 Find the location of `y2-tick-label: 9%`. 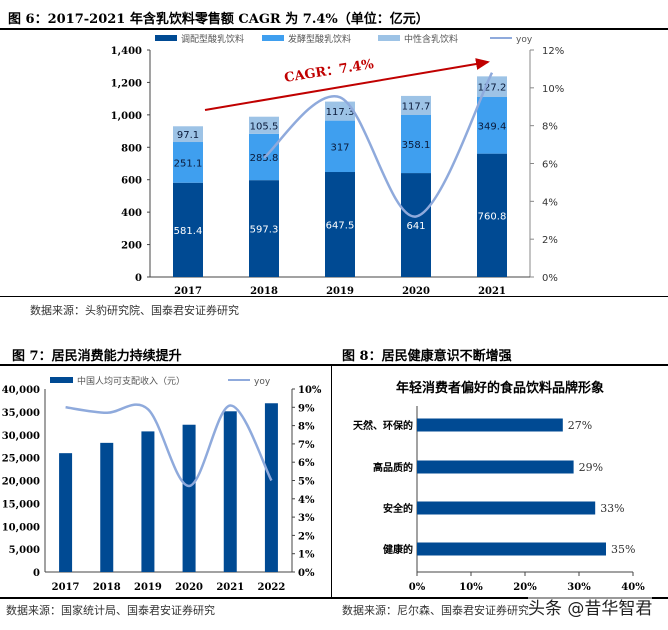

y2-tick-label: 9% is located at coordinates (306, 408).